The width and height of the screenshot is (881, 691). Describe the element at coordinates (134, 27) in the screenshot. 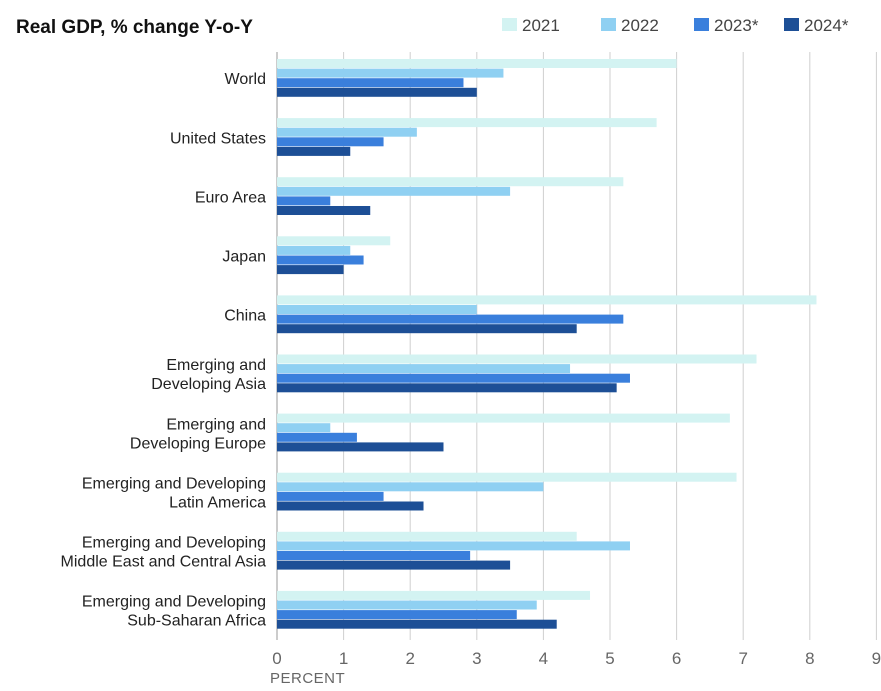

I see `chart-title: Real GDP, % change Y-o-Y` at that location.